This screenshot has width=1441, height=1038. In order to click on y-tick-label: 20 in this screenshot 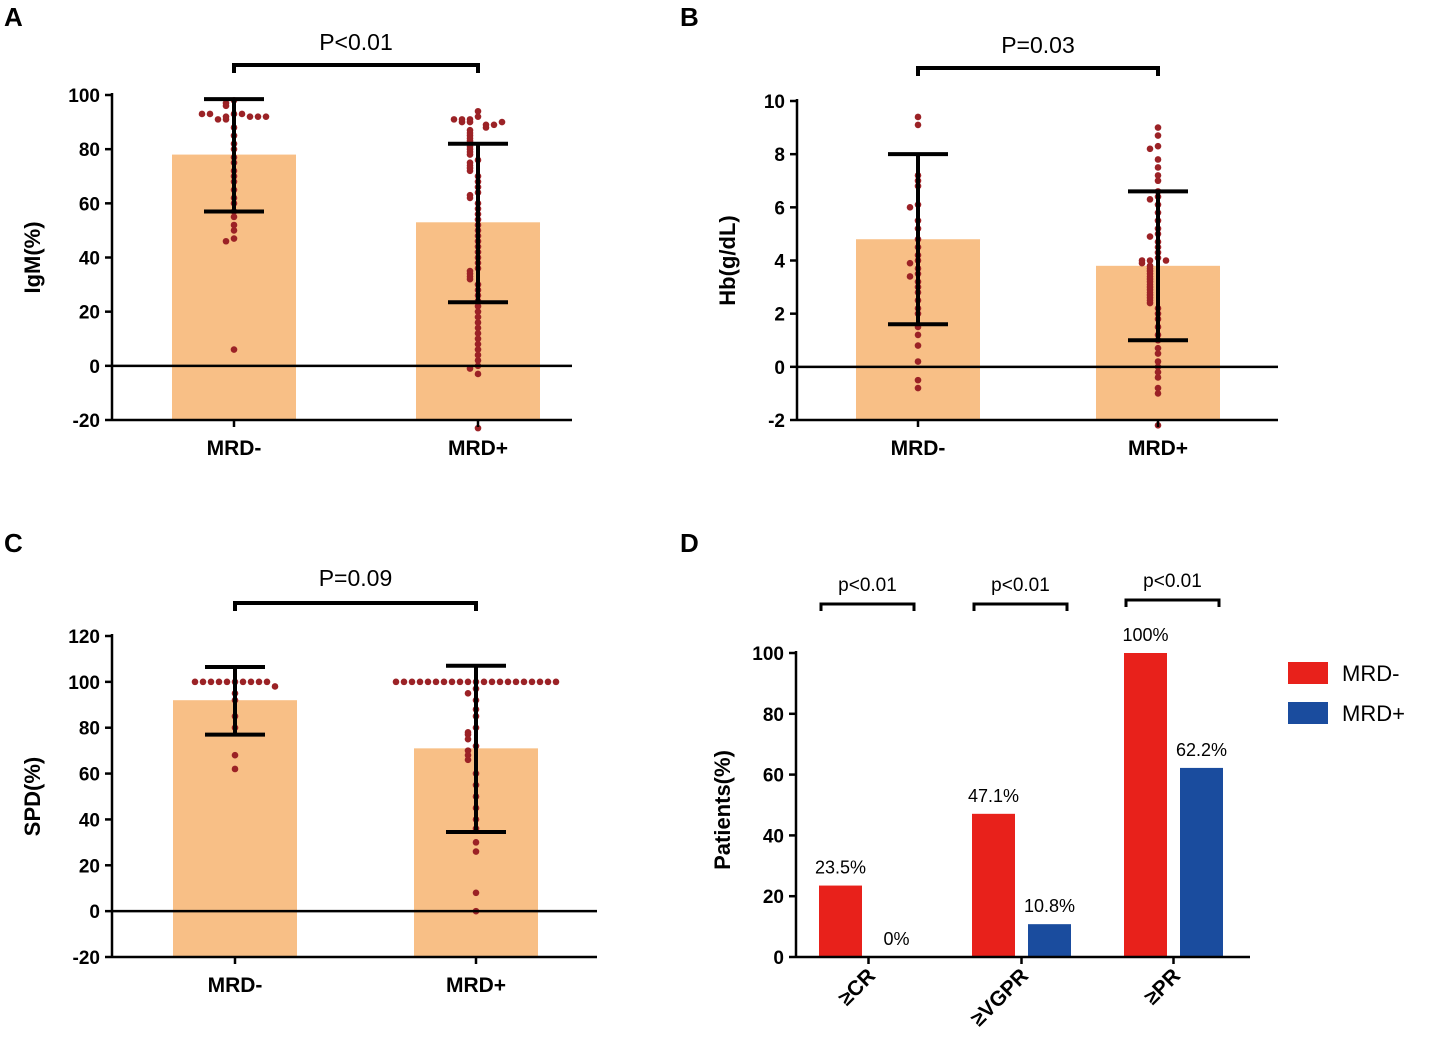, I will do `click(89, 313)`.